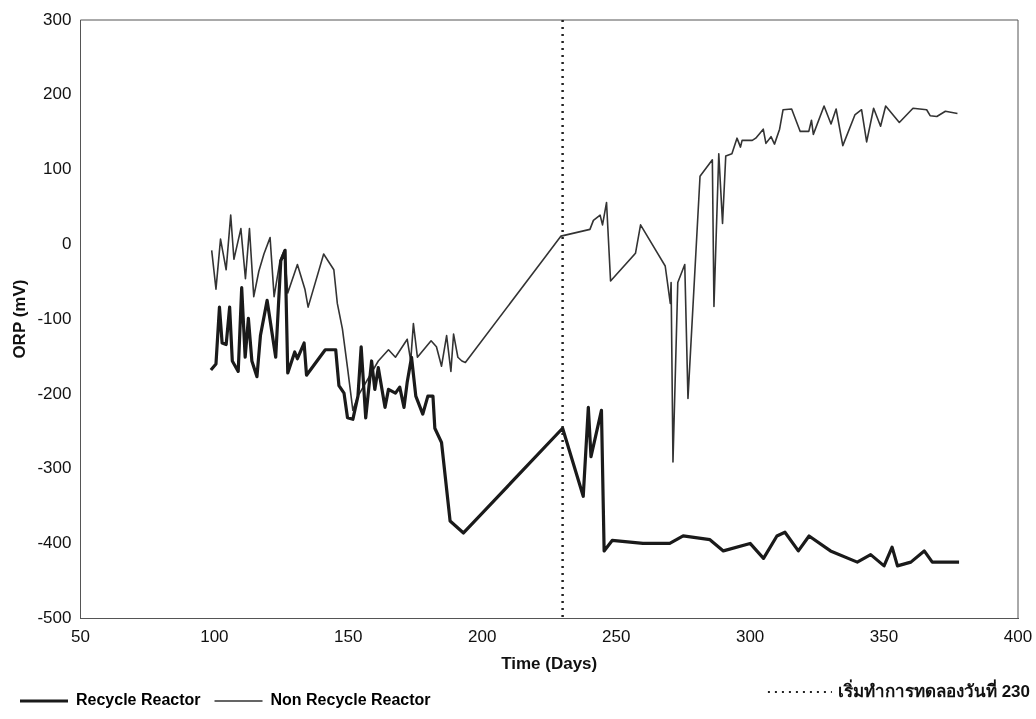 This screenshot has width=1036, height=719. What do you see at coordinates (54, 617) in the screenshot?
I see `y-tick-label: -500` at bounding box center [54, 617].